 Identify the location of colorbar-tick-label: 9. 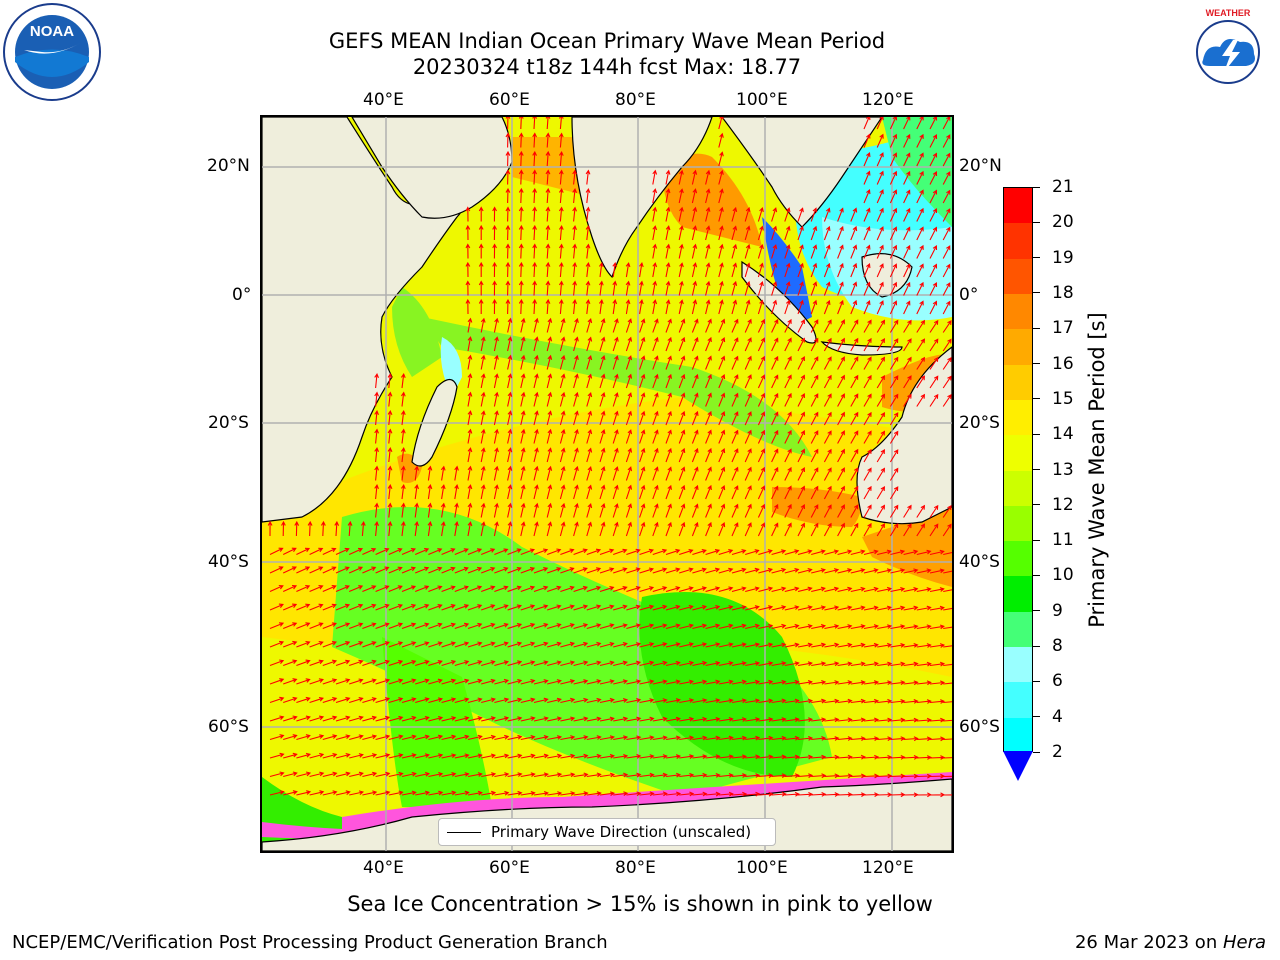
(1057, 610).